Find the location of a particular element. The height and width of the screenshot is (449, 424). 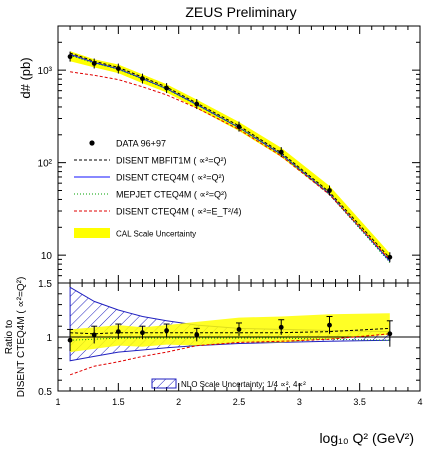

x-tick-label-3: 2.5 is located at coordinates (239, 402).